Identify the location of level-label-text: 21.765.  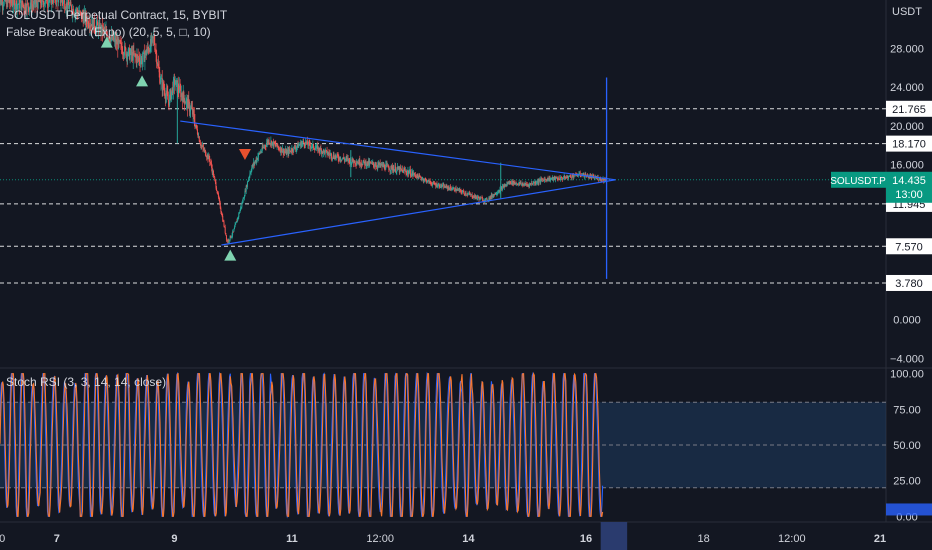
(909, 110).